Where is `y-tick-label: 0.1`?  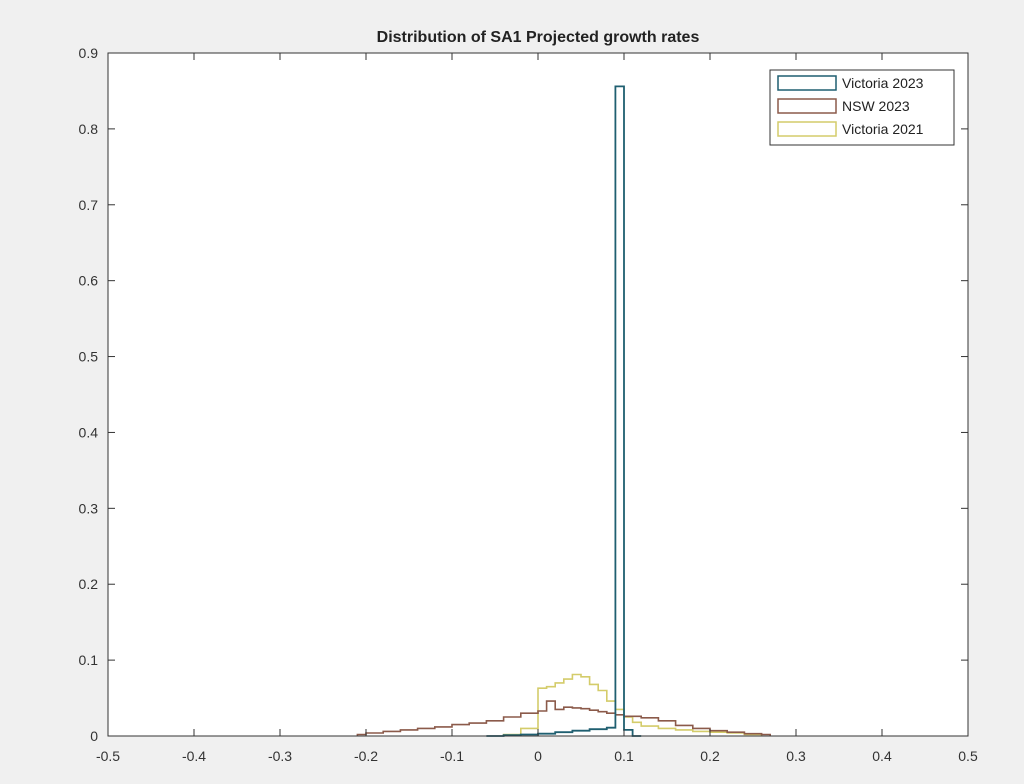
y-tick-label: 0.1 is located at coordinates (89, 660).